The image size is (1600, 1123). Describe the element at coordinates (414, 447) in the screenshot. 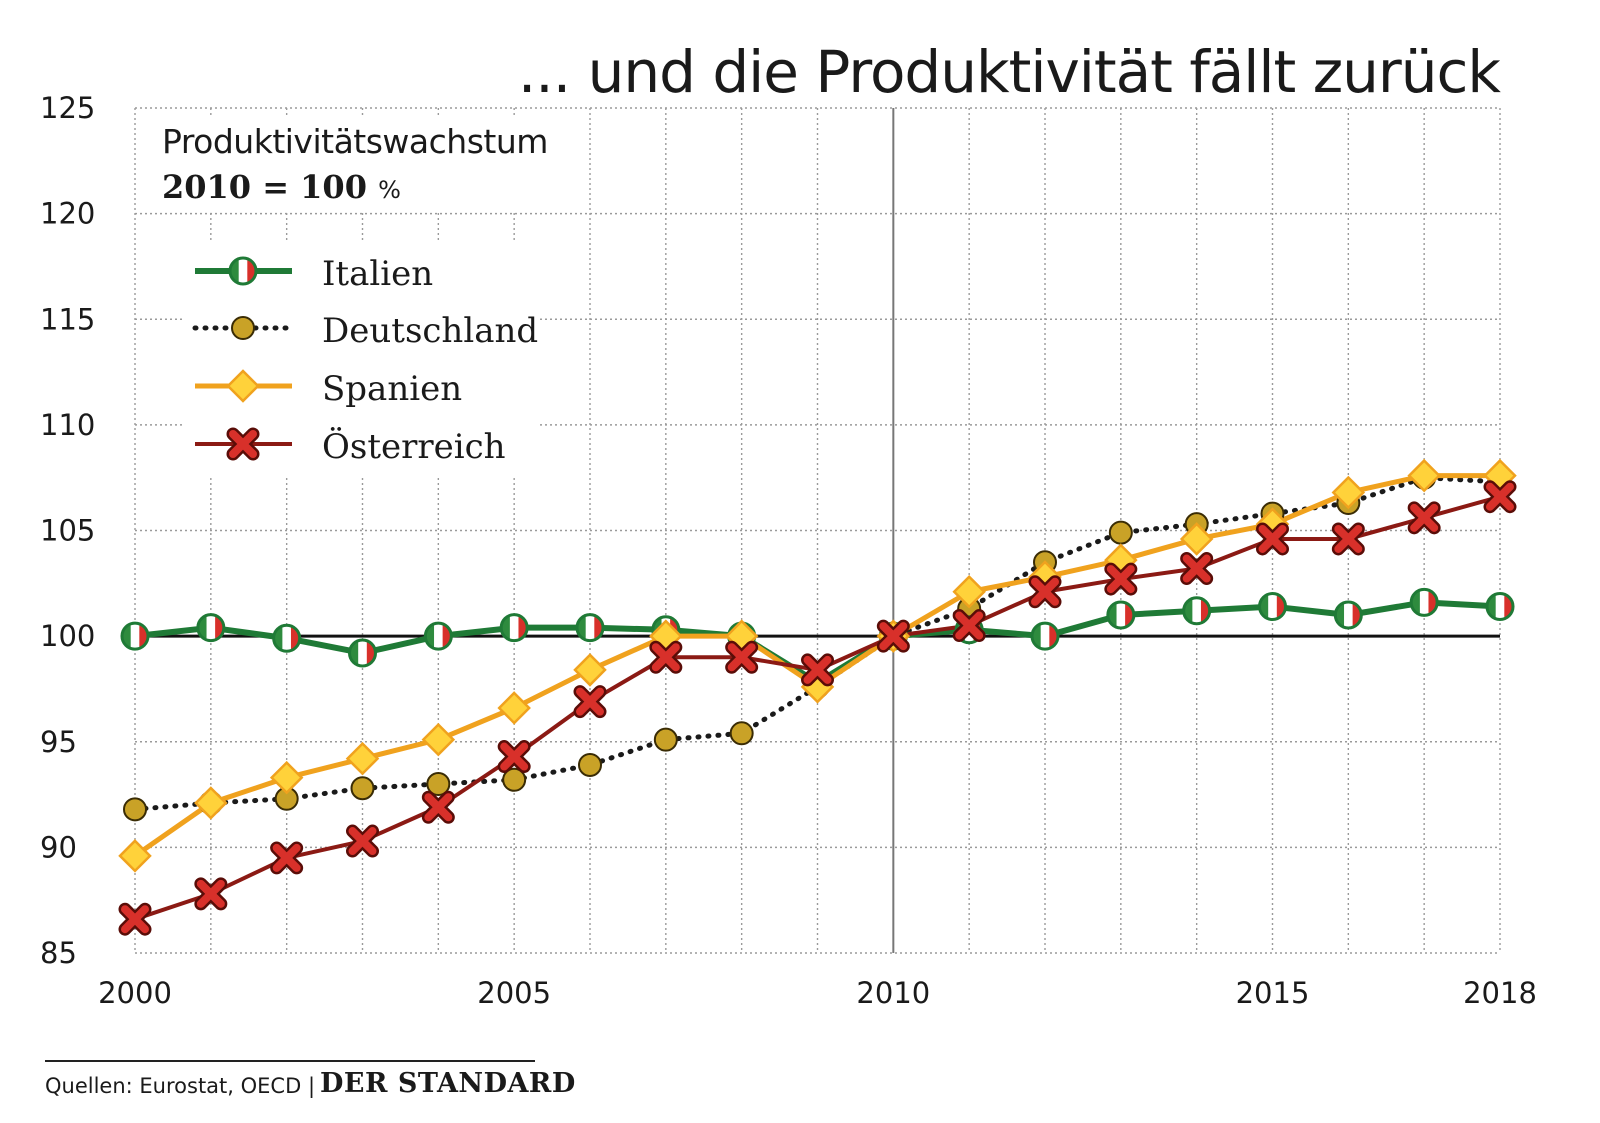

I see `legend-label-oesterreich: Österreich` at that location.